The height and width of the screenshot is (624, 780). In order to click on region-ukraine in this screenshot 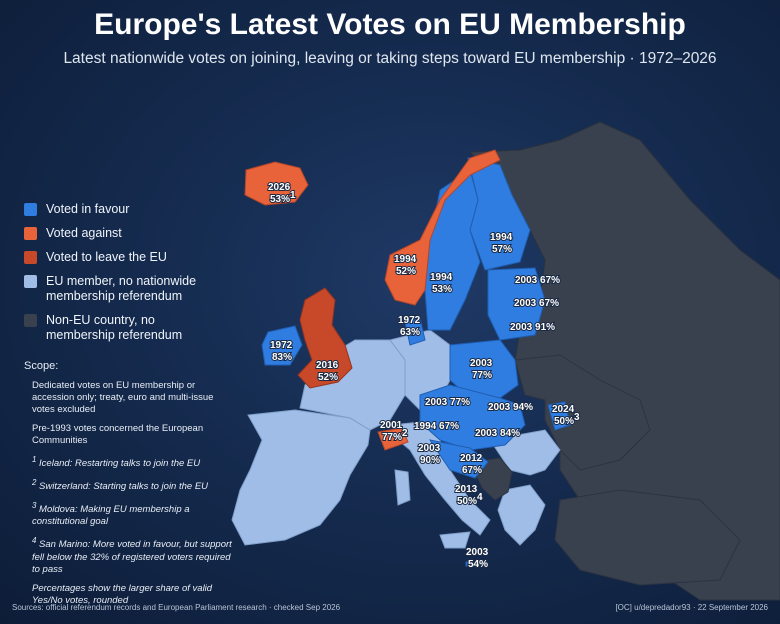, I will do `click(582, 412)`.